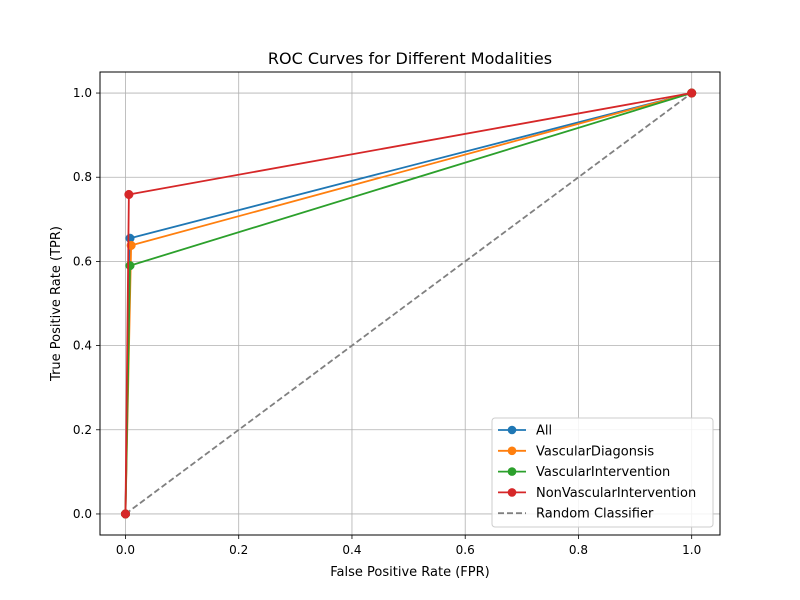 The height and width of the screenshot is (600, 800). Describe the element at coordinates (691, 550) in the screenshot. I see `x-tick-label: 1.0` at that location.